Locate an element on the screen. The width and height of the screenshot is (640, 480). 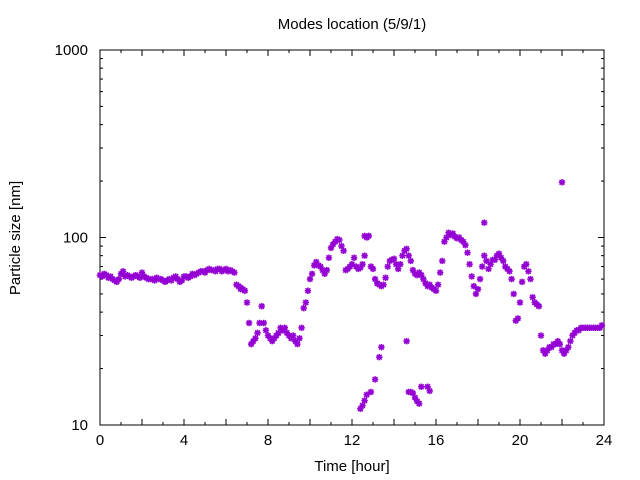
y-tick-label: 10 is located at coordinates (79, 425).